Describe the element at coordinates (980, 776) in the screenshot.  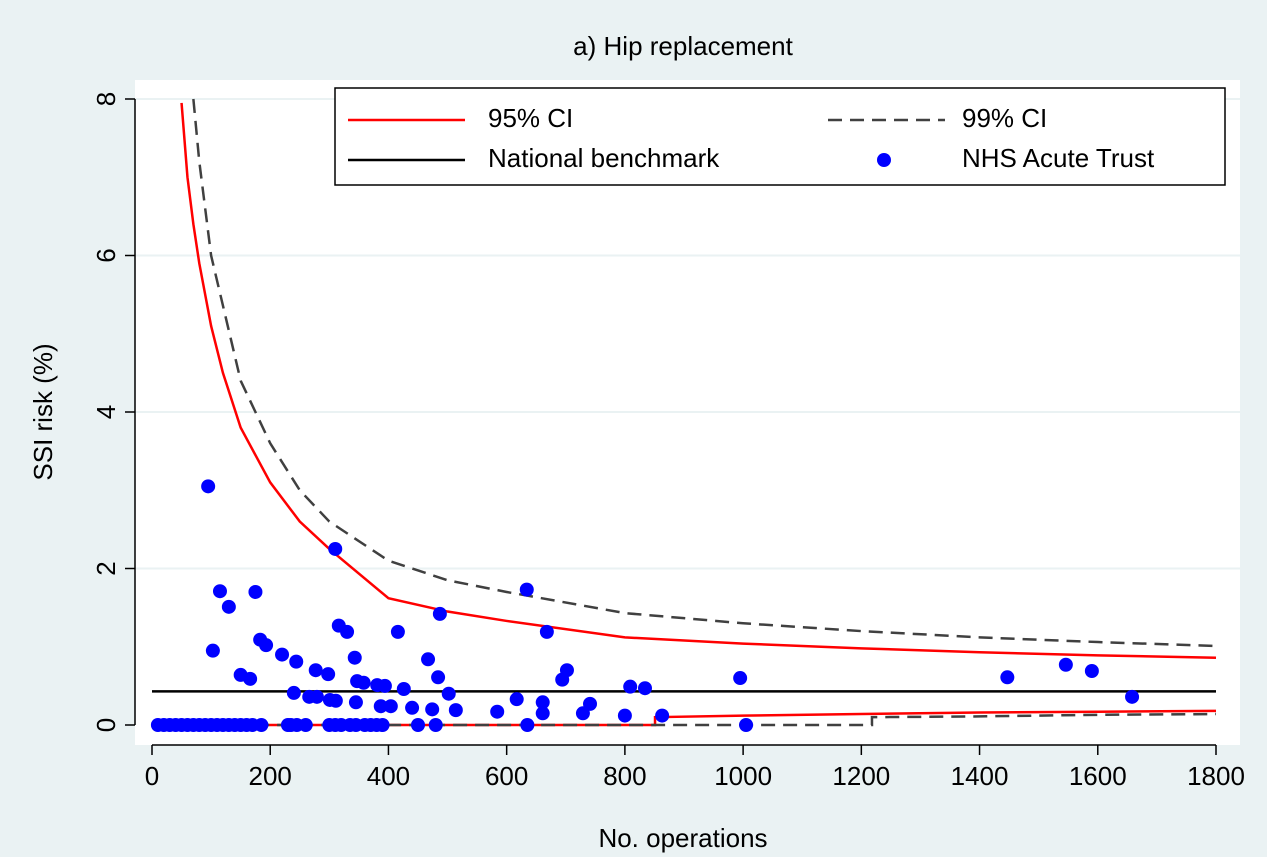
I see `x-tick-label: 1400` at that location.